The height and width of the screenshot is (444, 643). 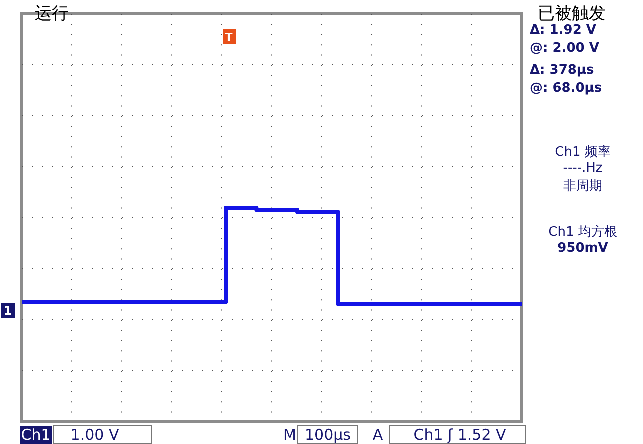 What do you see at coordinates (328, 435) in the screenshot?
I see `text: 100µs` at bounding box center [328, 435].